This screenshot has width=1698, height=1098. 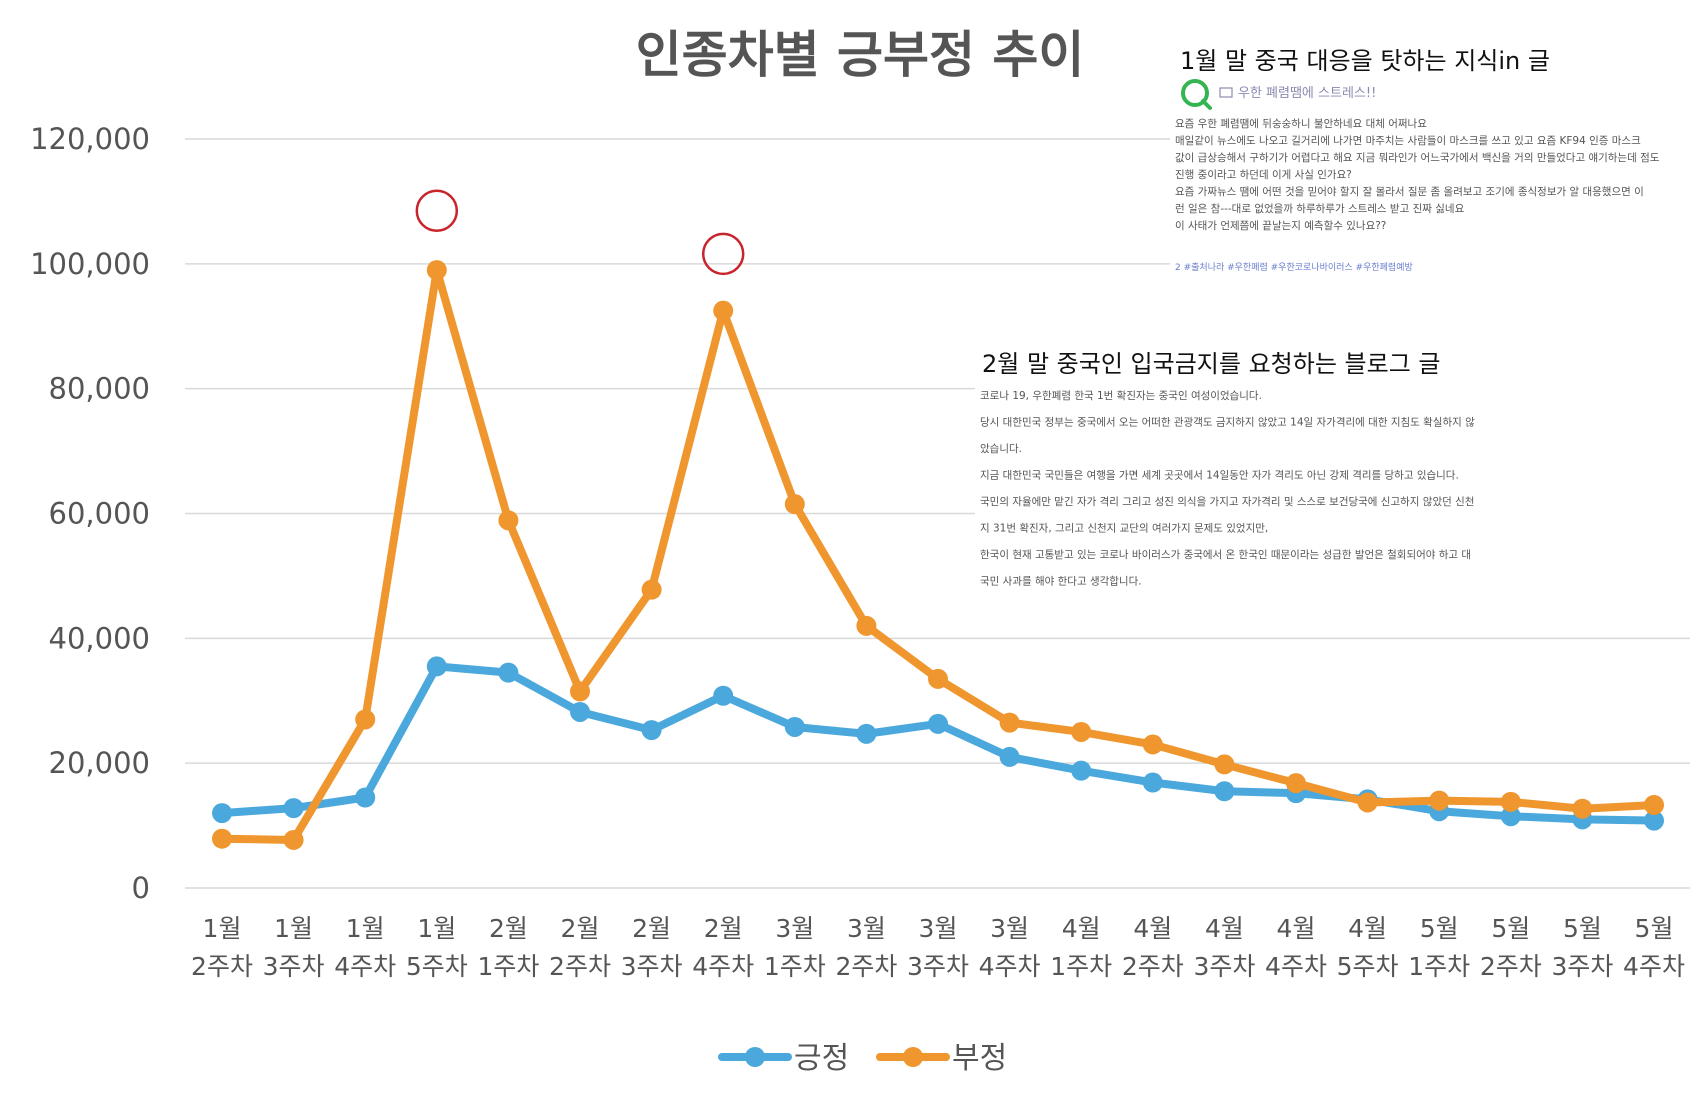 I want to click on x-tick-label: 1월 5주차, so click(x=437, y=947).